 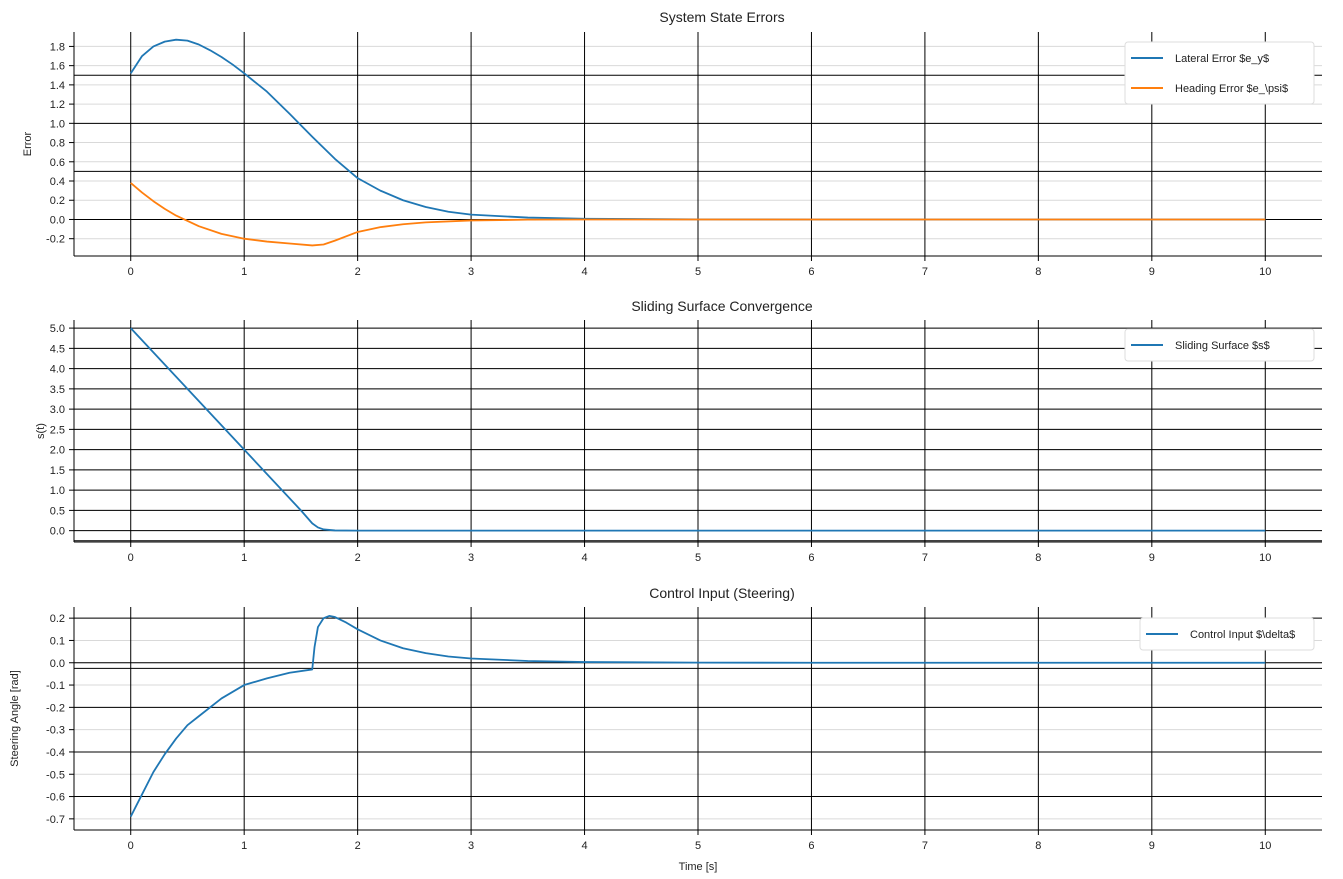 I want to click on y-tick-label: 4.5, so click(x=57, y=349).